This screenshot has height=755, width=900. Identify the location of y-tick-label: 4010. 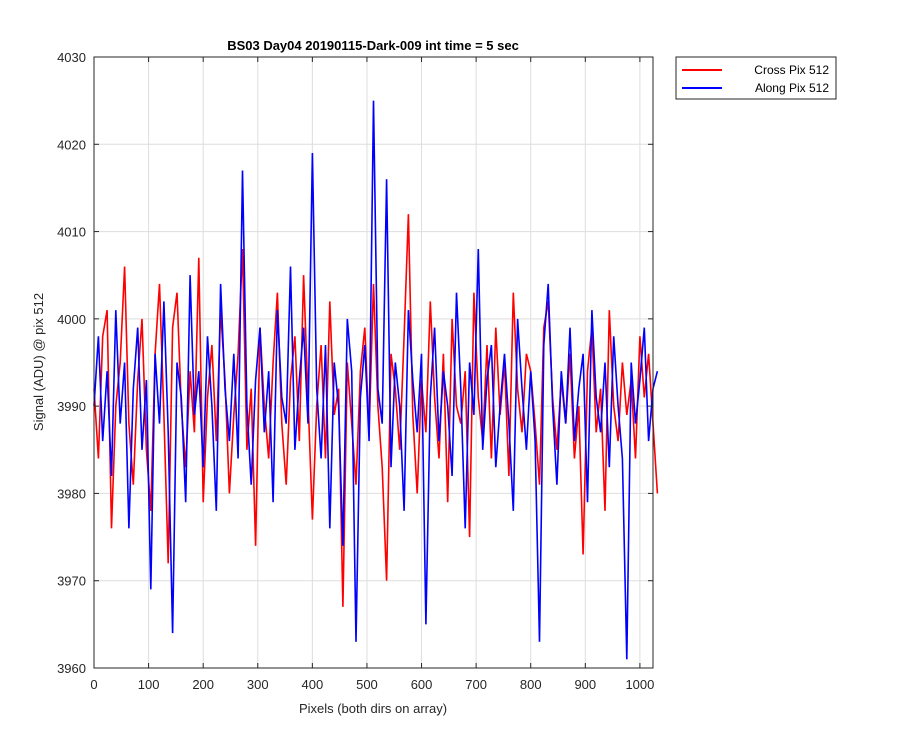
(71, 232).